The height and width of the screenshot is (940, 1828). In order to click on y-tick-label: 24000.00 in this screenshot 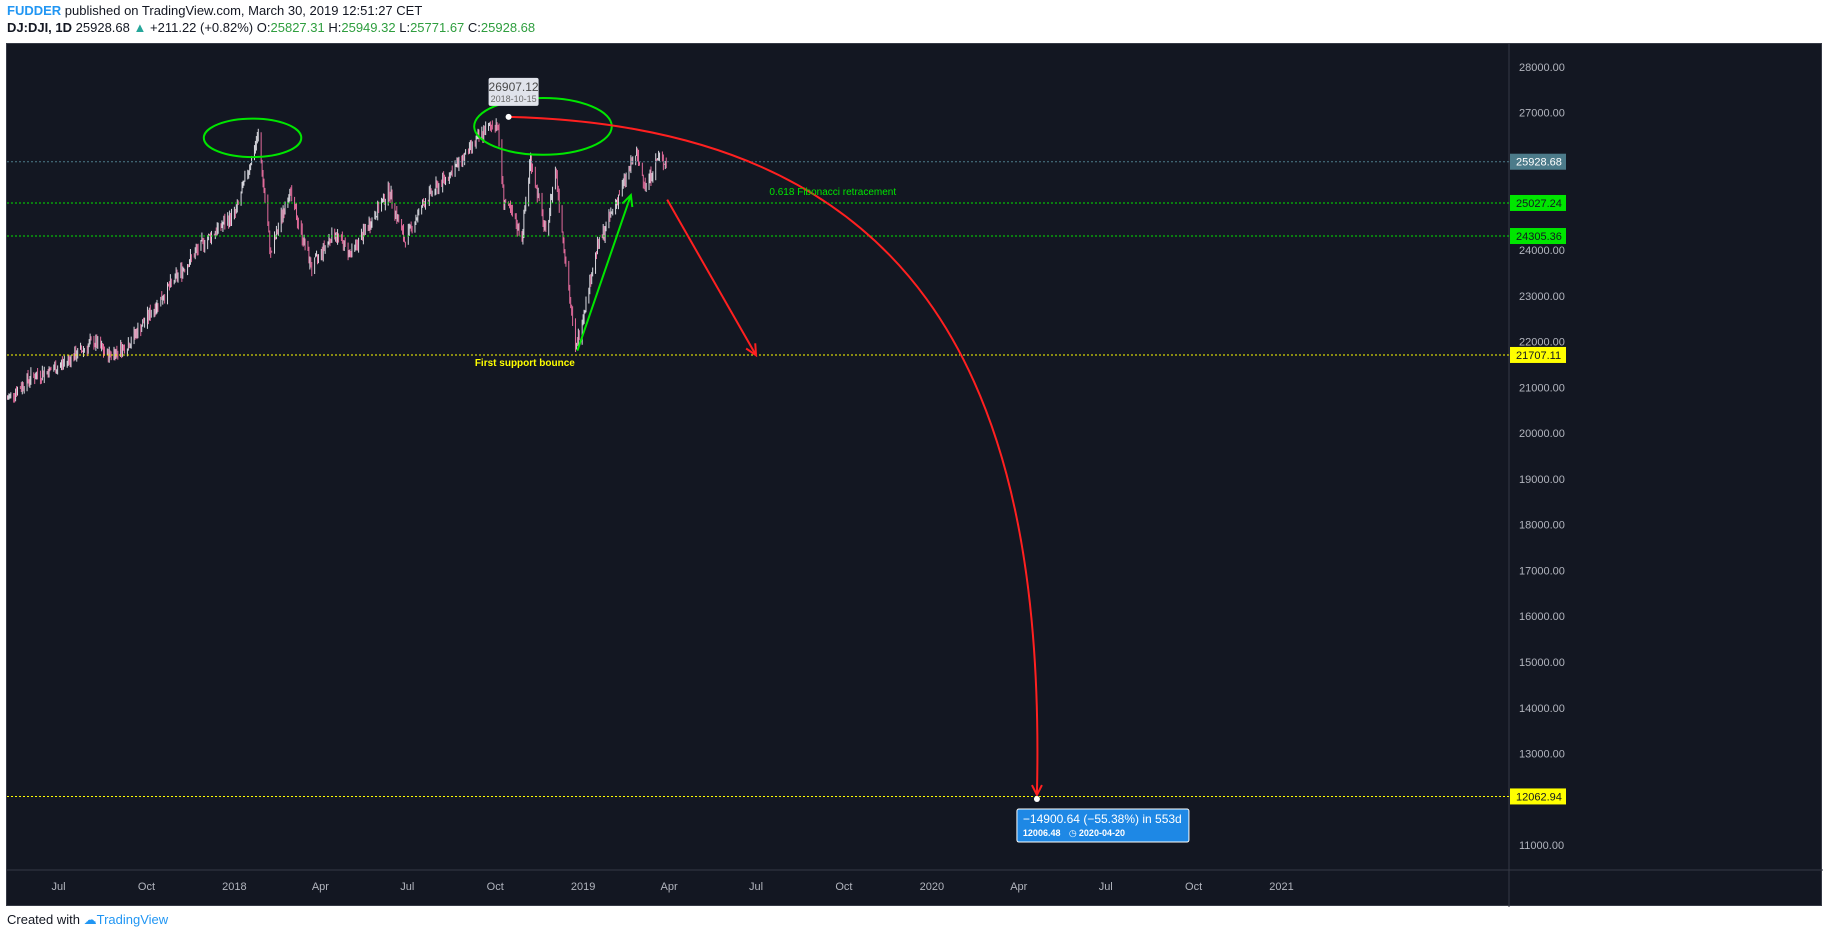, I will do `click(1542, 251)`.